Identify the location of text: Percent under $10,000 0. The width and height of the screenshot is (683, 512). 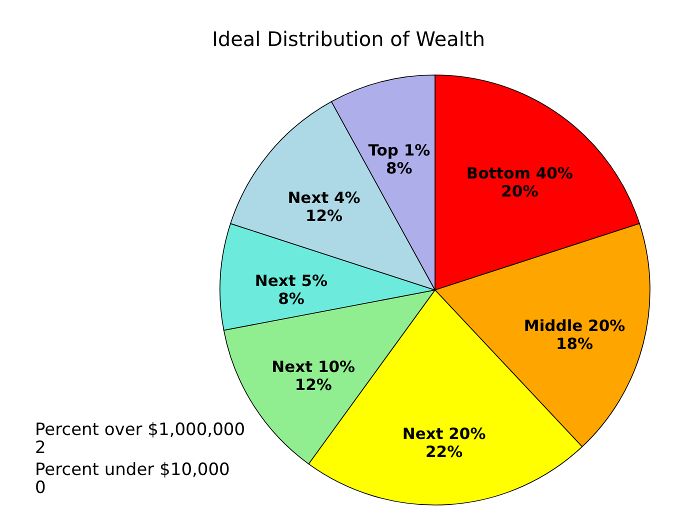
(132, 479).